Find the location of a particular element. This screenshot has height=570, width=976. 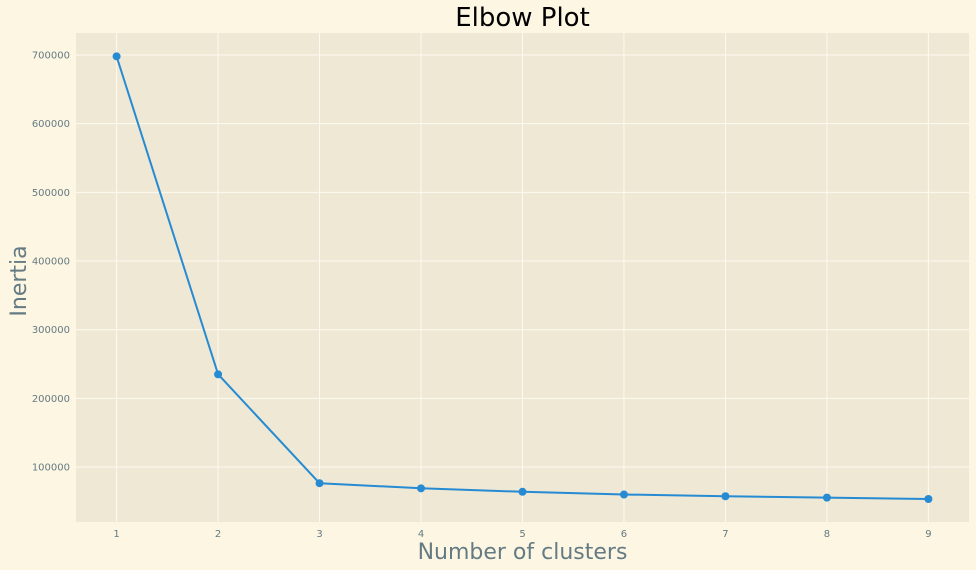

x-tick-label: 4 is located at coordinates (421, 534).